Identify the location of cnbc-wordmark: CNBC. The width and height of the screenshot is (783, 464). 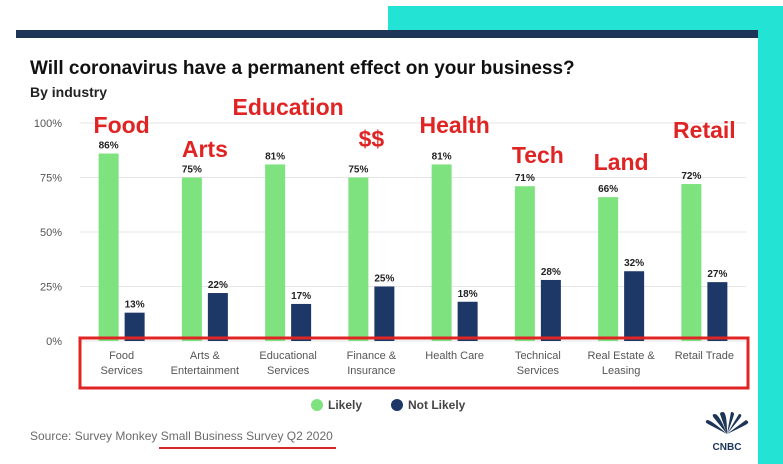
(727, 447).